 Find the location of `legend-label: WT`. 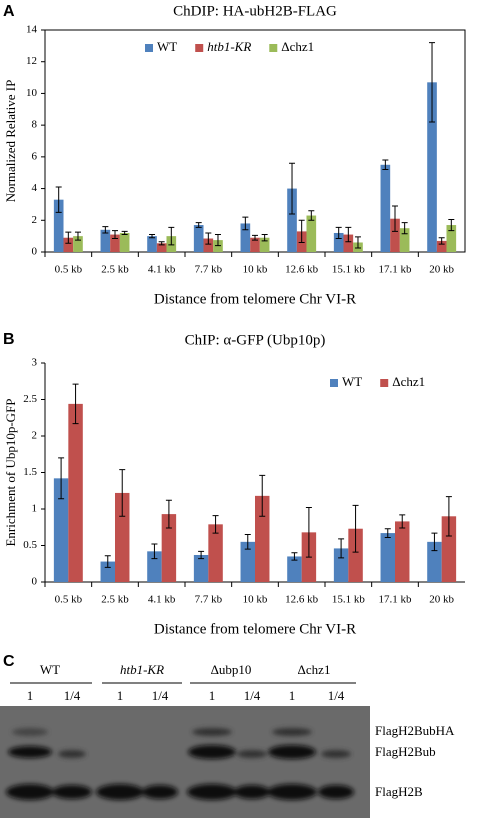

legend-label: WT is located at coordinates (167, 46).